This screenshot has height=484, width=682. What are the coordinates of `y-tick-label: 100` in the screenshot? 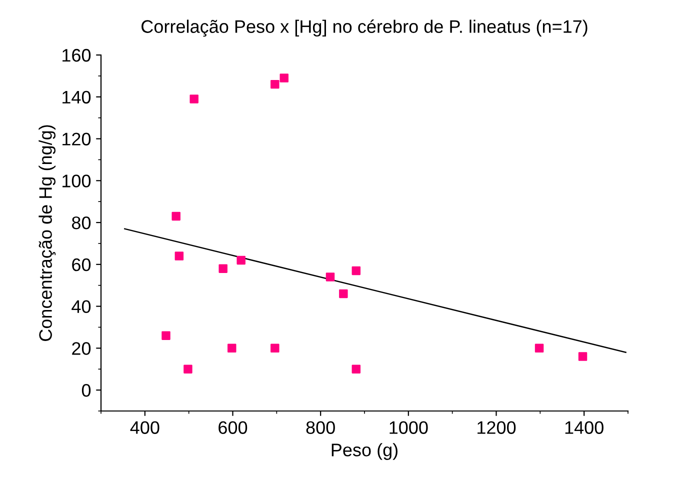 It's located at (76, 181).